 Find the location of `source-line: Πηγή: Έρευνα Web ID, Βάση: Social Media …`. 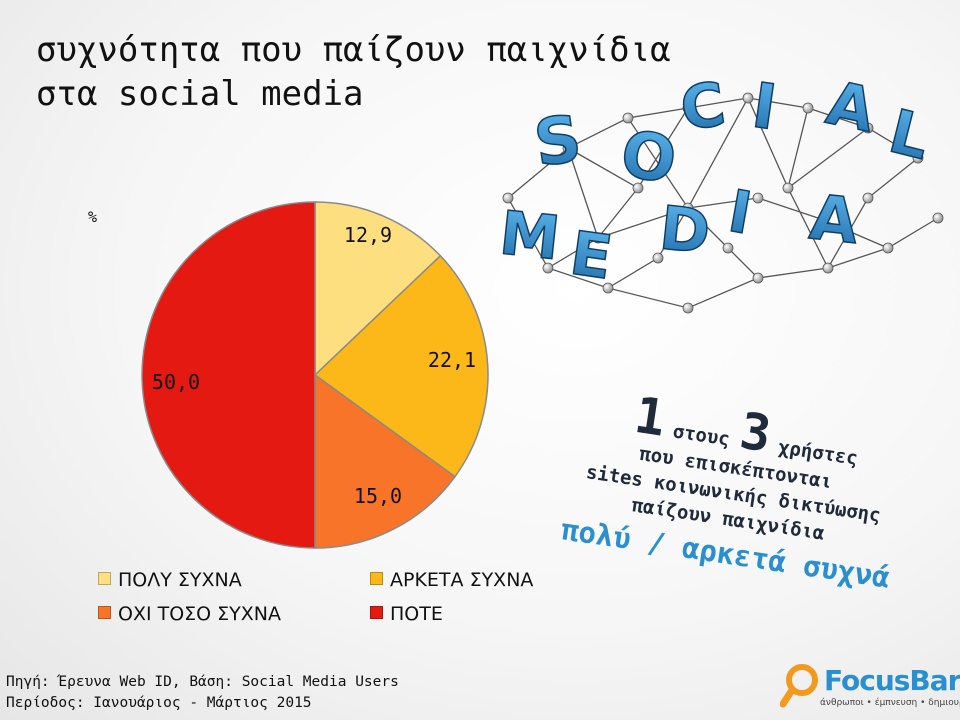

source-line: Πηγή: Έρευνα Web ID, Βάση: Social Media … is located at coordinates (202, 682).